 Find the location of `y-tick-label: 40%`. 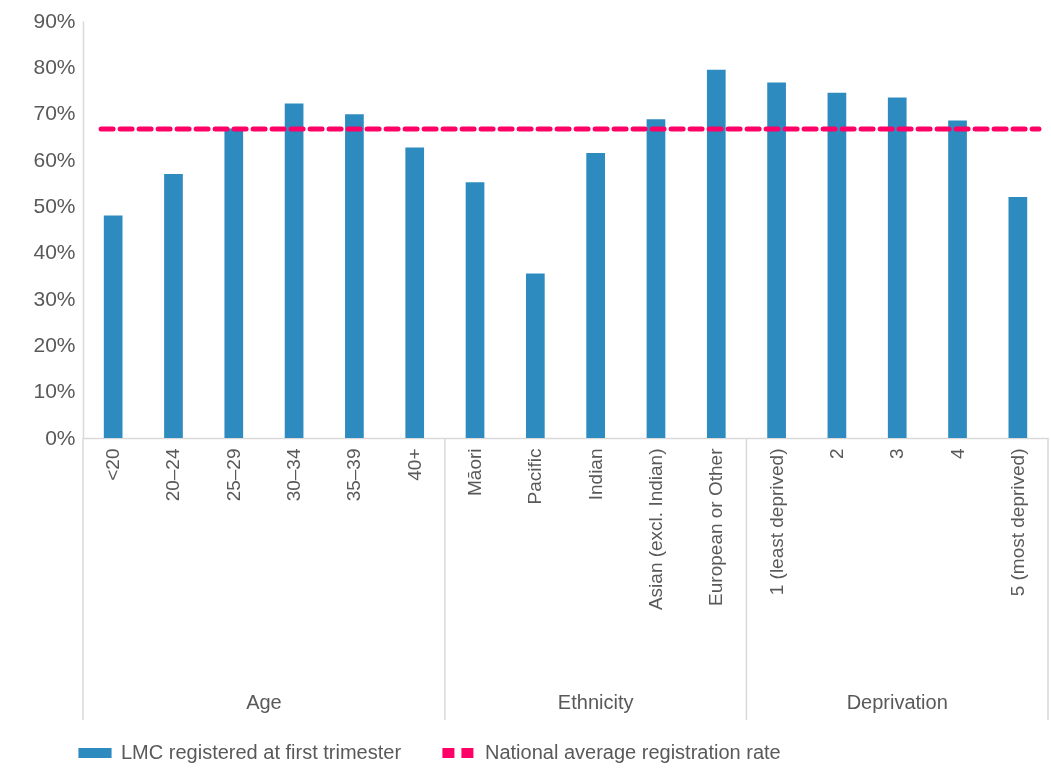

y-tick-label: 40% is located at coordinates (54, 252).